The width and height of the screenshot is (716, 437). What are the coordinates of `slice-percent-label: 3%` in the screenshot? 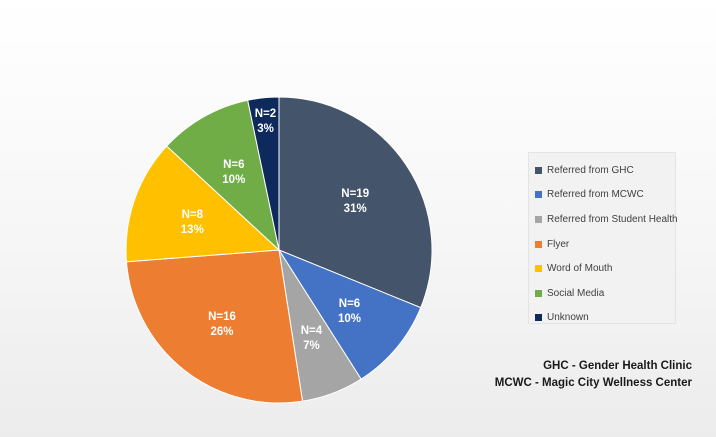 It's located at (265, 129).